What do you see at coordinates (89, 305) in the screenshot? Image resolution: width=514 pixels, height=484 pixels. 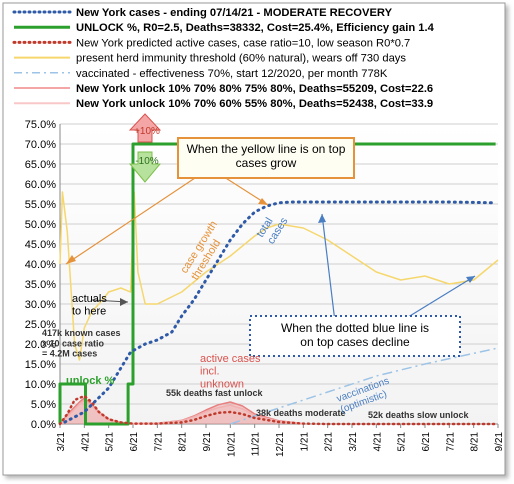 I see `annotation-actuals: actuals to here` at bounding box center [89, 305].